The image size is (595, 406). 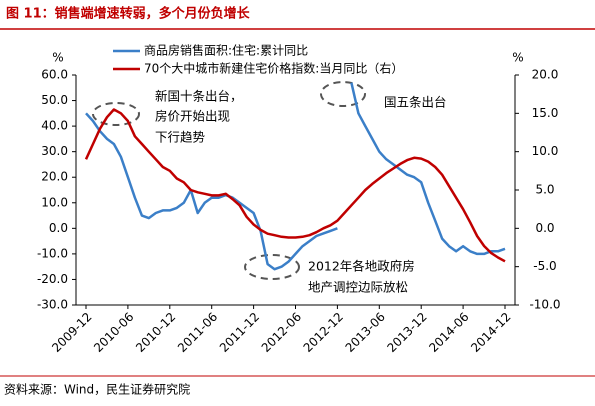 What do you see at coordinates (58, 228) in the screenshot?
I see `y-tick-label: 0.0` at bounding box center [58, 228].